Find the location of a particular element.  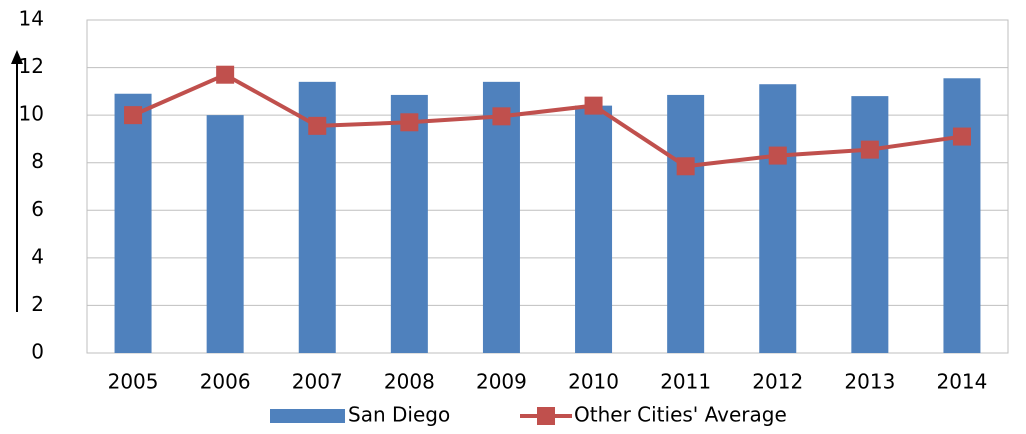

x-tick-label: 2005 is located at coordinates (133, 382).